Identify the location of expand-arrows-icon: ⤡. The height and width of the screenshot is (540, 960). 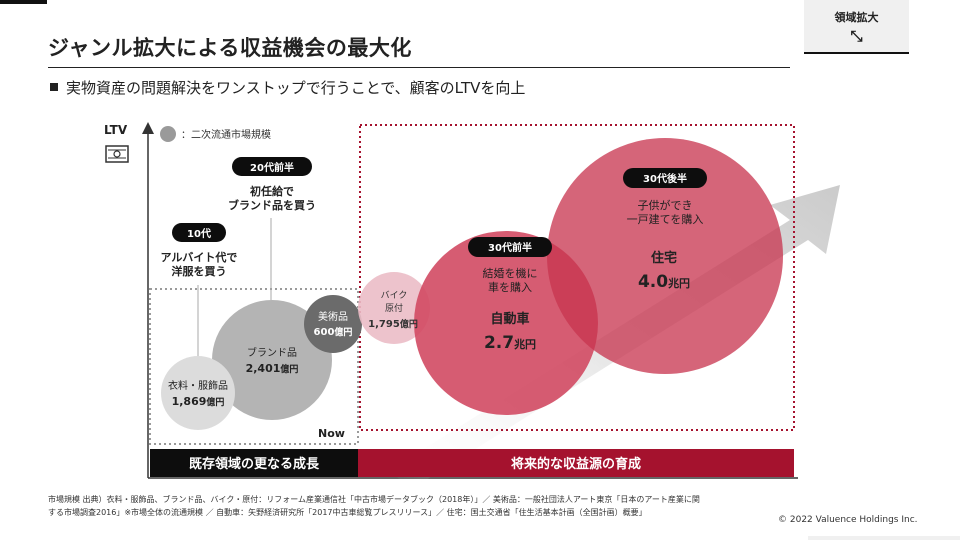
(856, 36).